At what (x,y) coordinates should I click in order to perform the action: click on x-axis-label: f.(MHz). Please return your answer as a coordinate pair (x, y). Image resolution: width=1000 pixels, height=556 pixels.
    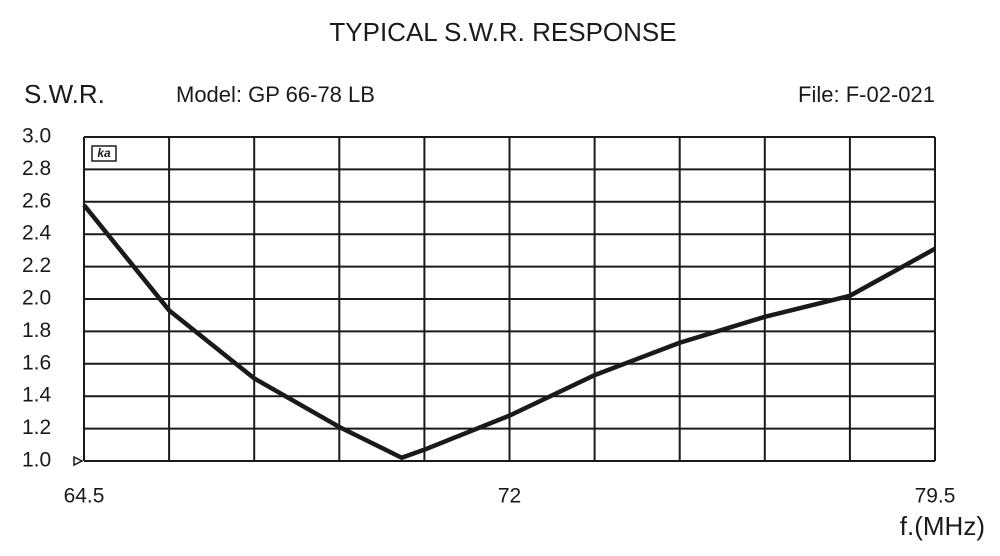
    Looking at the image, I should click on (942, 526).